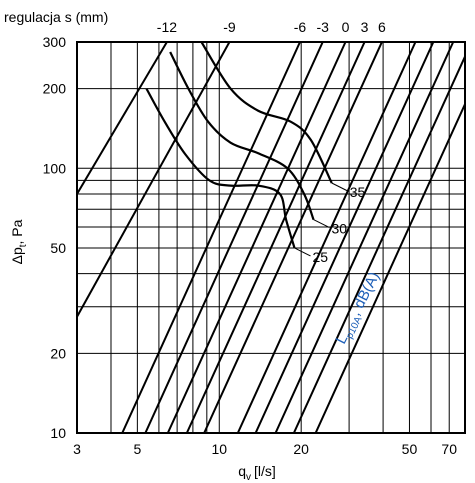 This screenshot has height=483, width=475. I want to click on x-tick-label: 3, so click(77, 449).